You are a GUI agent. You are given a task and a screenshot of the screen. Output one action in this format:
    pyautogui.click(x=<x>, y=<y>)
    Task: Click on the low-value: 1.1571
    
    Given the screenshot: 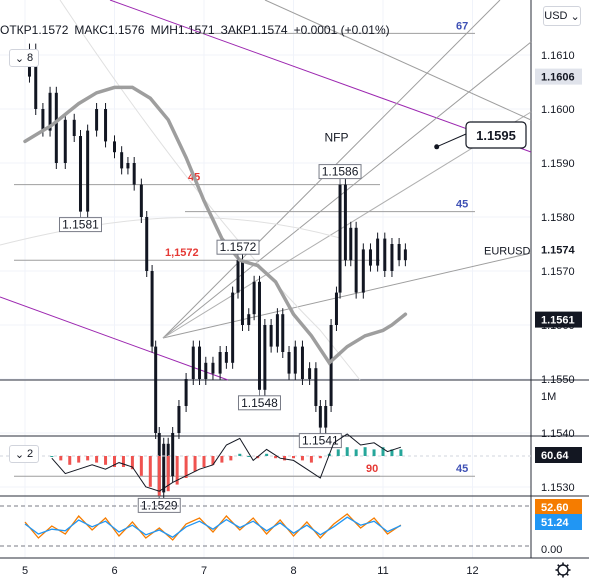 What is the action you would take?
    pyautogui.click(x=196, y=30)
    